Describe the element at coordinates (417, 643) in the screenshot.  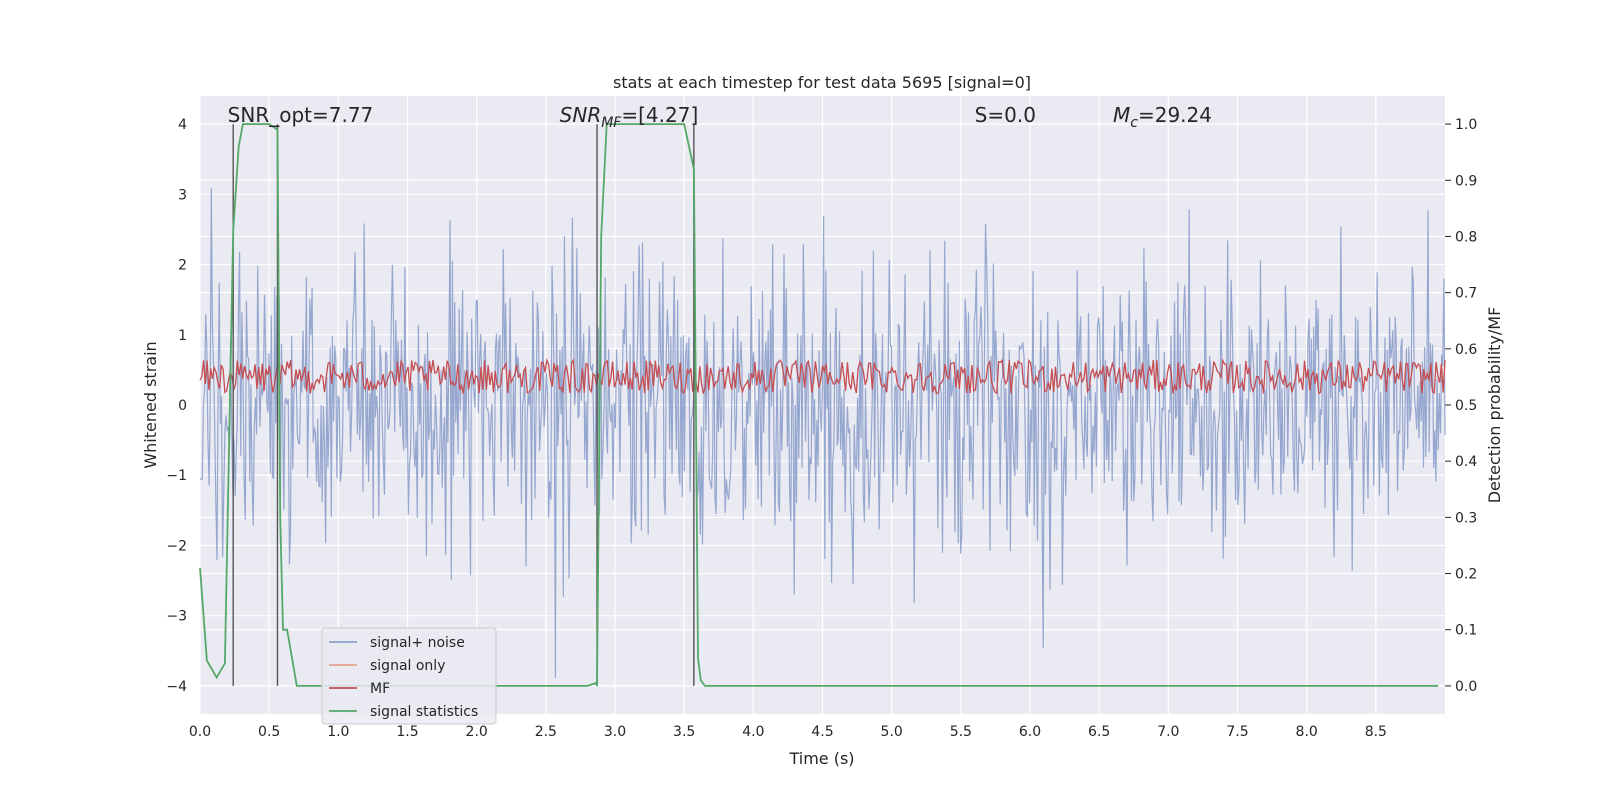
I see `legend-label: signal+ noise` at that location.